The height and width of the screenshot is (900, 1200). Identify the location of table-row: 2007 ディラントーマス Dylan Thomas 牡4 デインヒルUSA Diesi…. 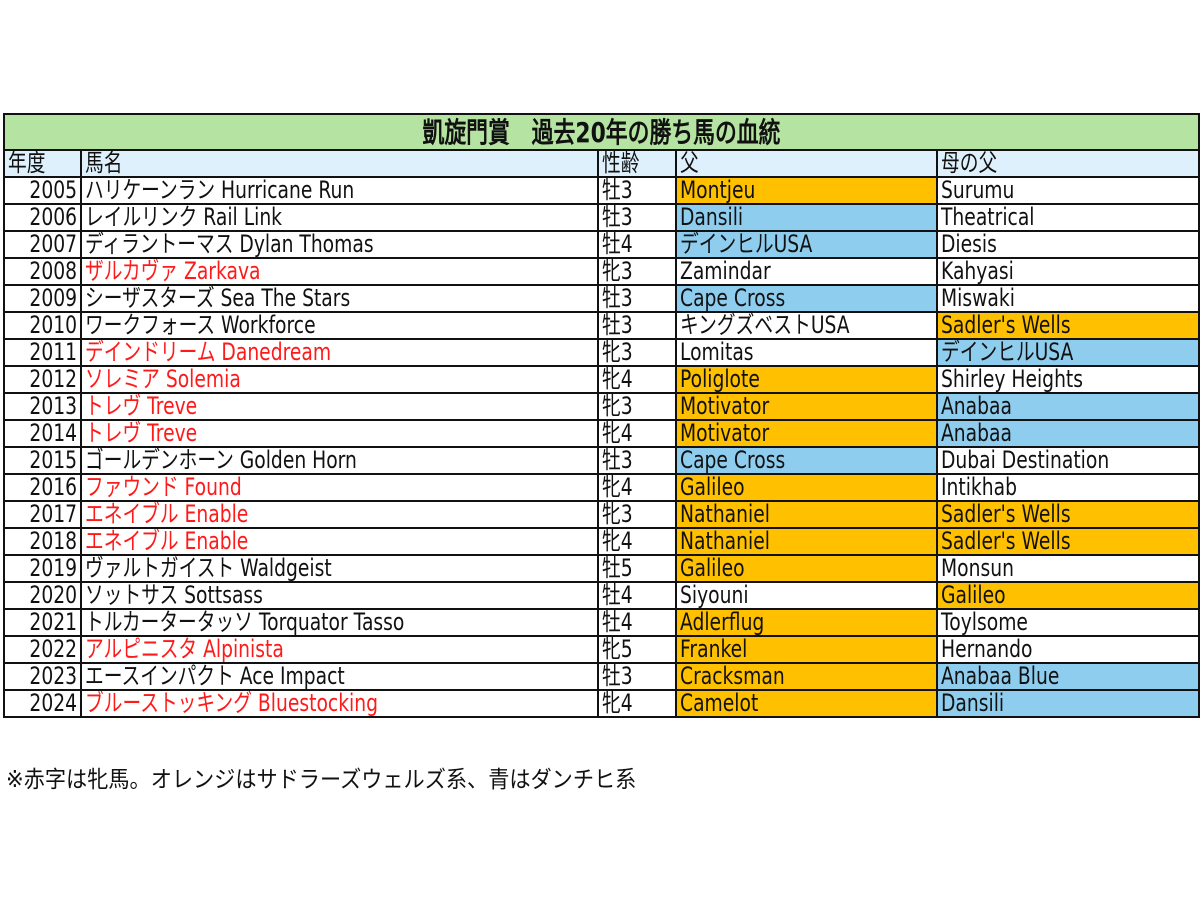
(601, 244).